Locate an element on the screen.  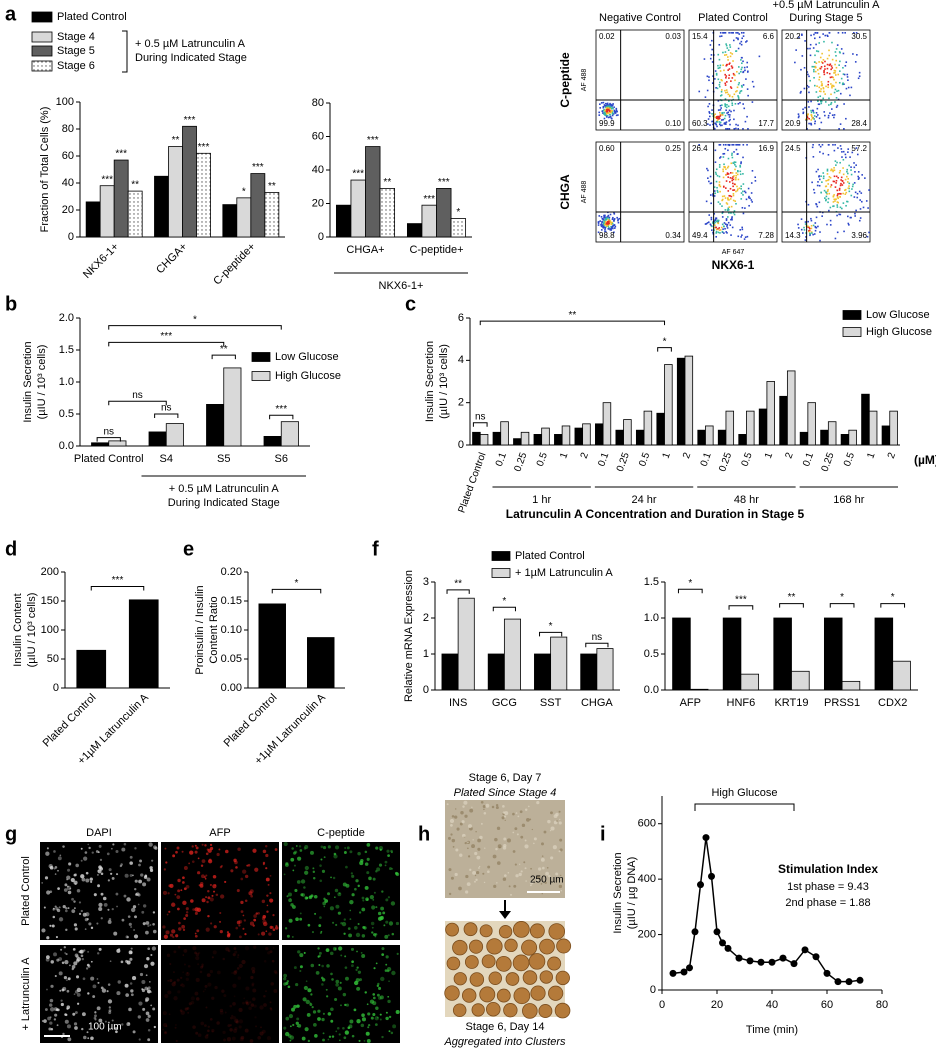
axis-channel: AF 647 is located at coordinates (733, 252).